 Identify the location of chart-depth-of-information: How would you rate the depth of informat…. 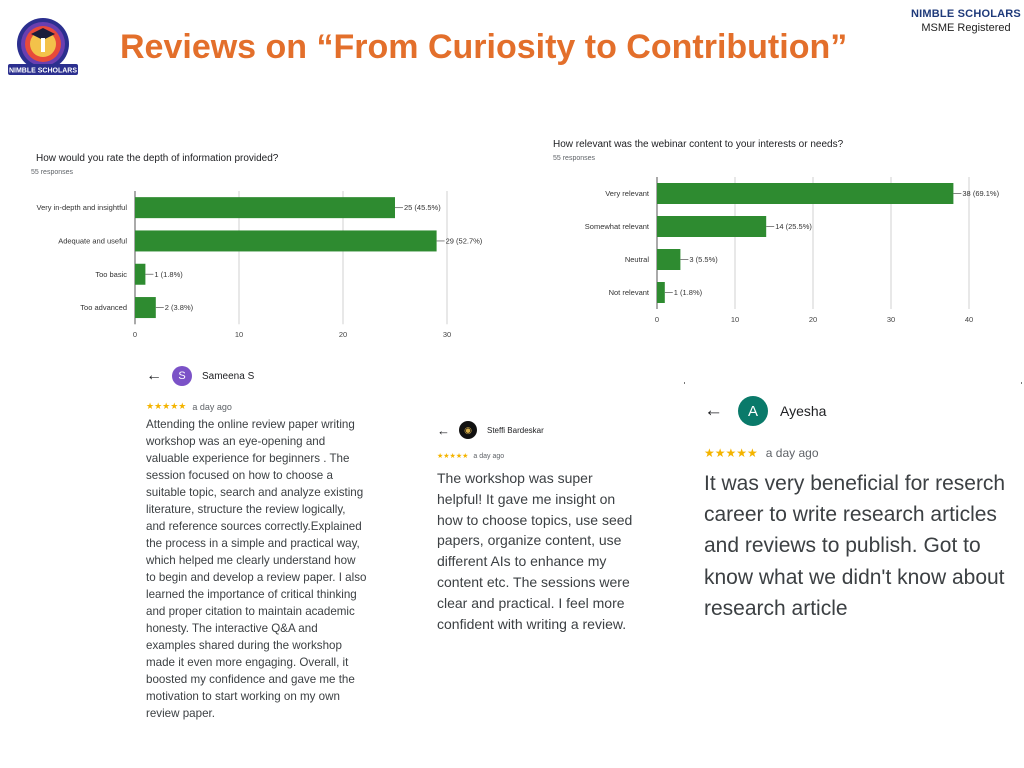
(250, 245).